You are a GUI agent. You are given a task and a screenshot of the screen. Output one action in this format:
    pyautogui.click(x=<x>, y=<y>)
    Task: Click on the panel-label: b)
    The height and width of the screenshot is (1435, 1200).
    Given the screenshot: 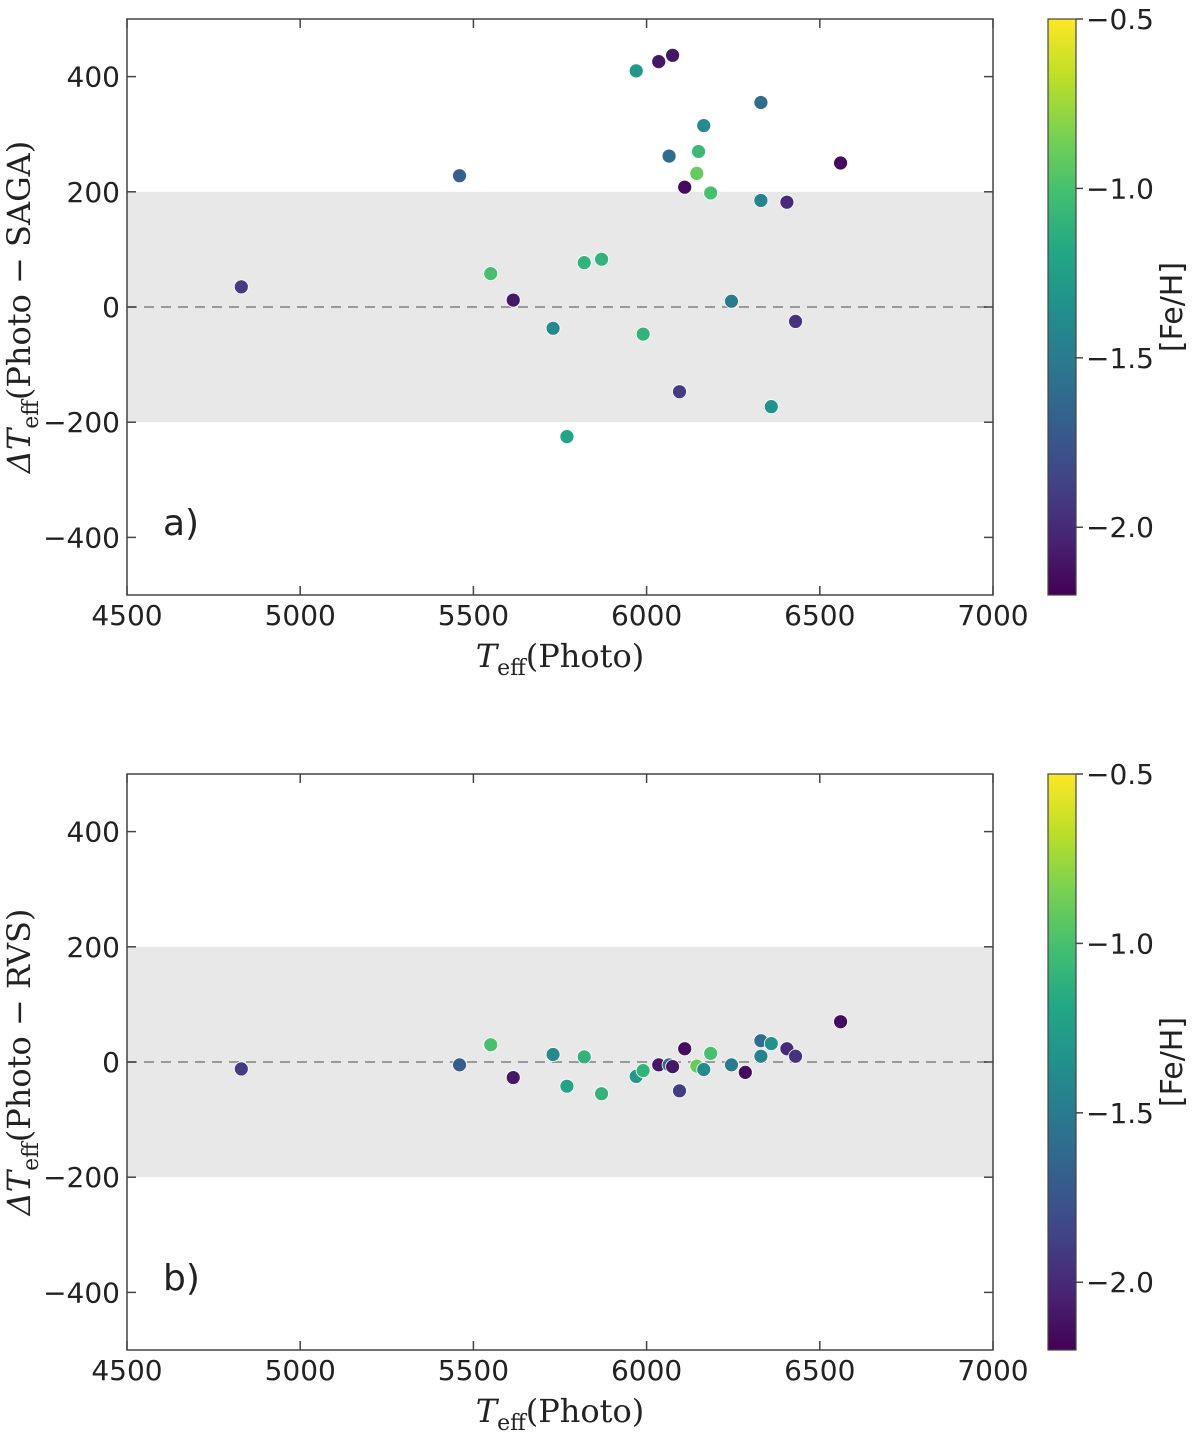 What is the action you would take?
    pyautogui.click(x=181, y=1278)
    